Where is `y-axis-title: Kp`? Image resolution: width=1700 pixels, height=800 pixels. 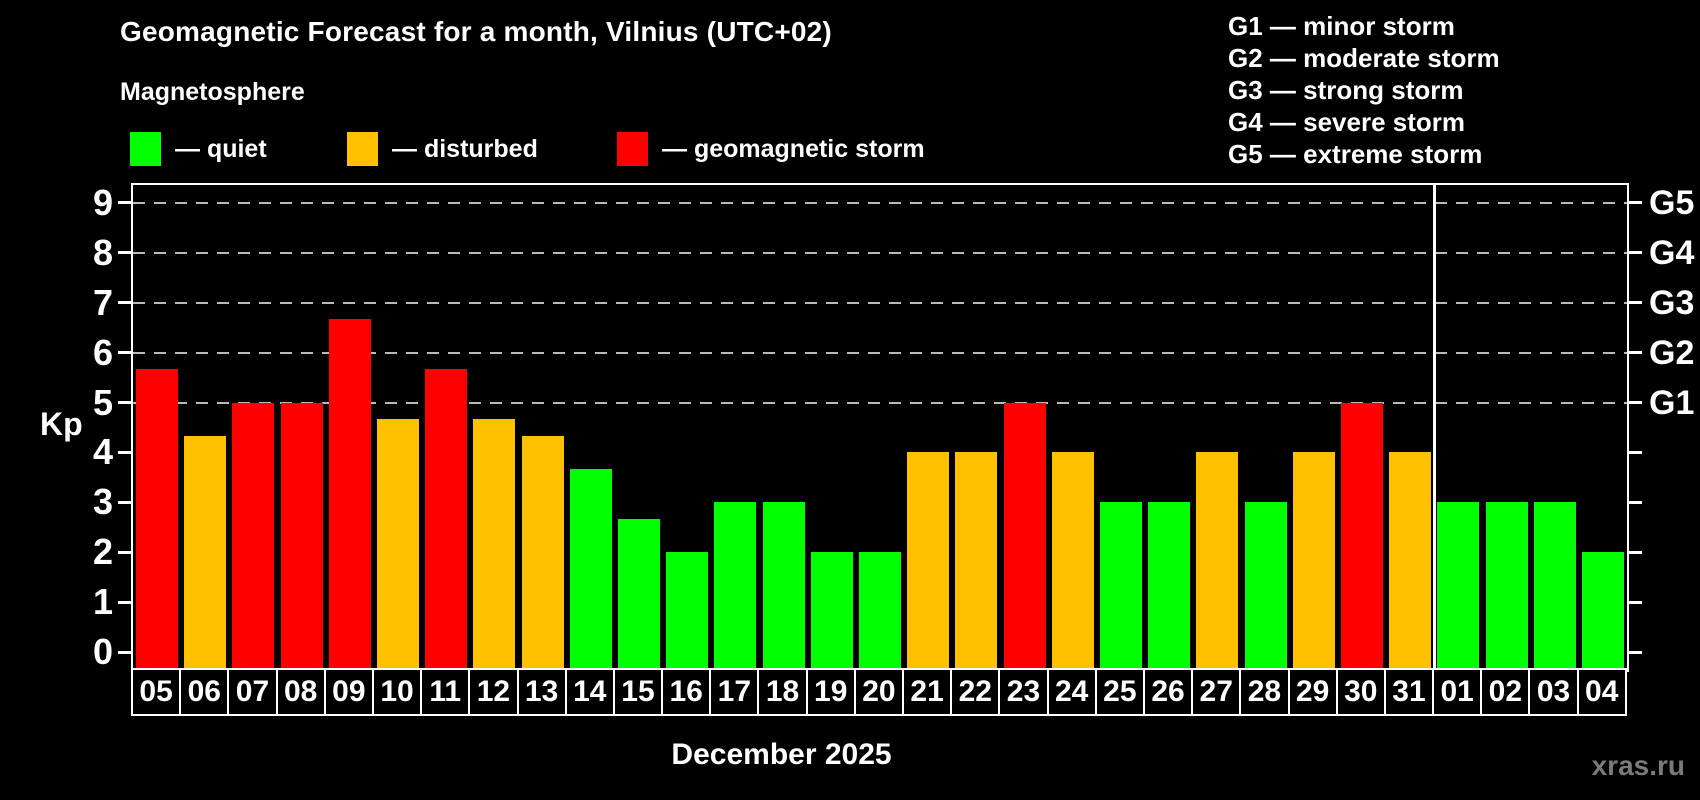
y-axis-title: Kp is located at coordinates (61, 424).